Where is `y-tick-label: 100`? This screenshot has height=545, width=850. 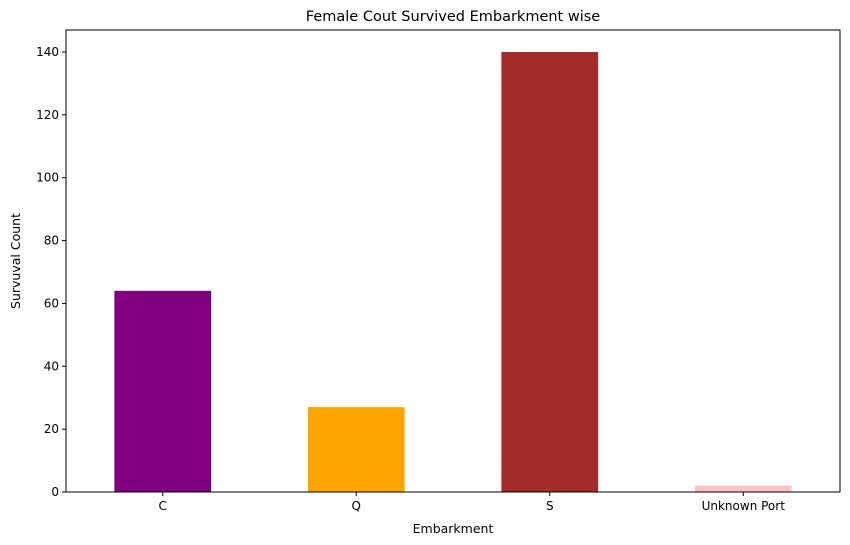
y-tick-label: 100 is located at coordinates (47, 178).